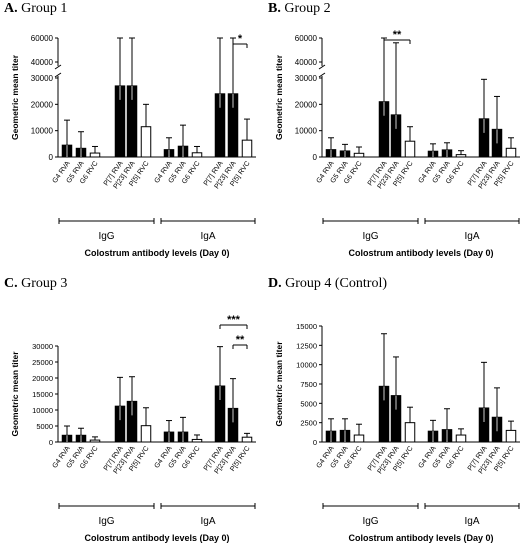  I want to click on panel-title-text: Group 1, so click(44, 8).